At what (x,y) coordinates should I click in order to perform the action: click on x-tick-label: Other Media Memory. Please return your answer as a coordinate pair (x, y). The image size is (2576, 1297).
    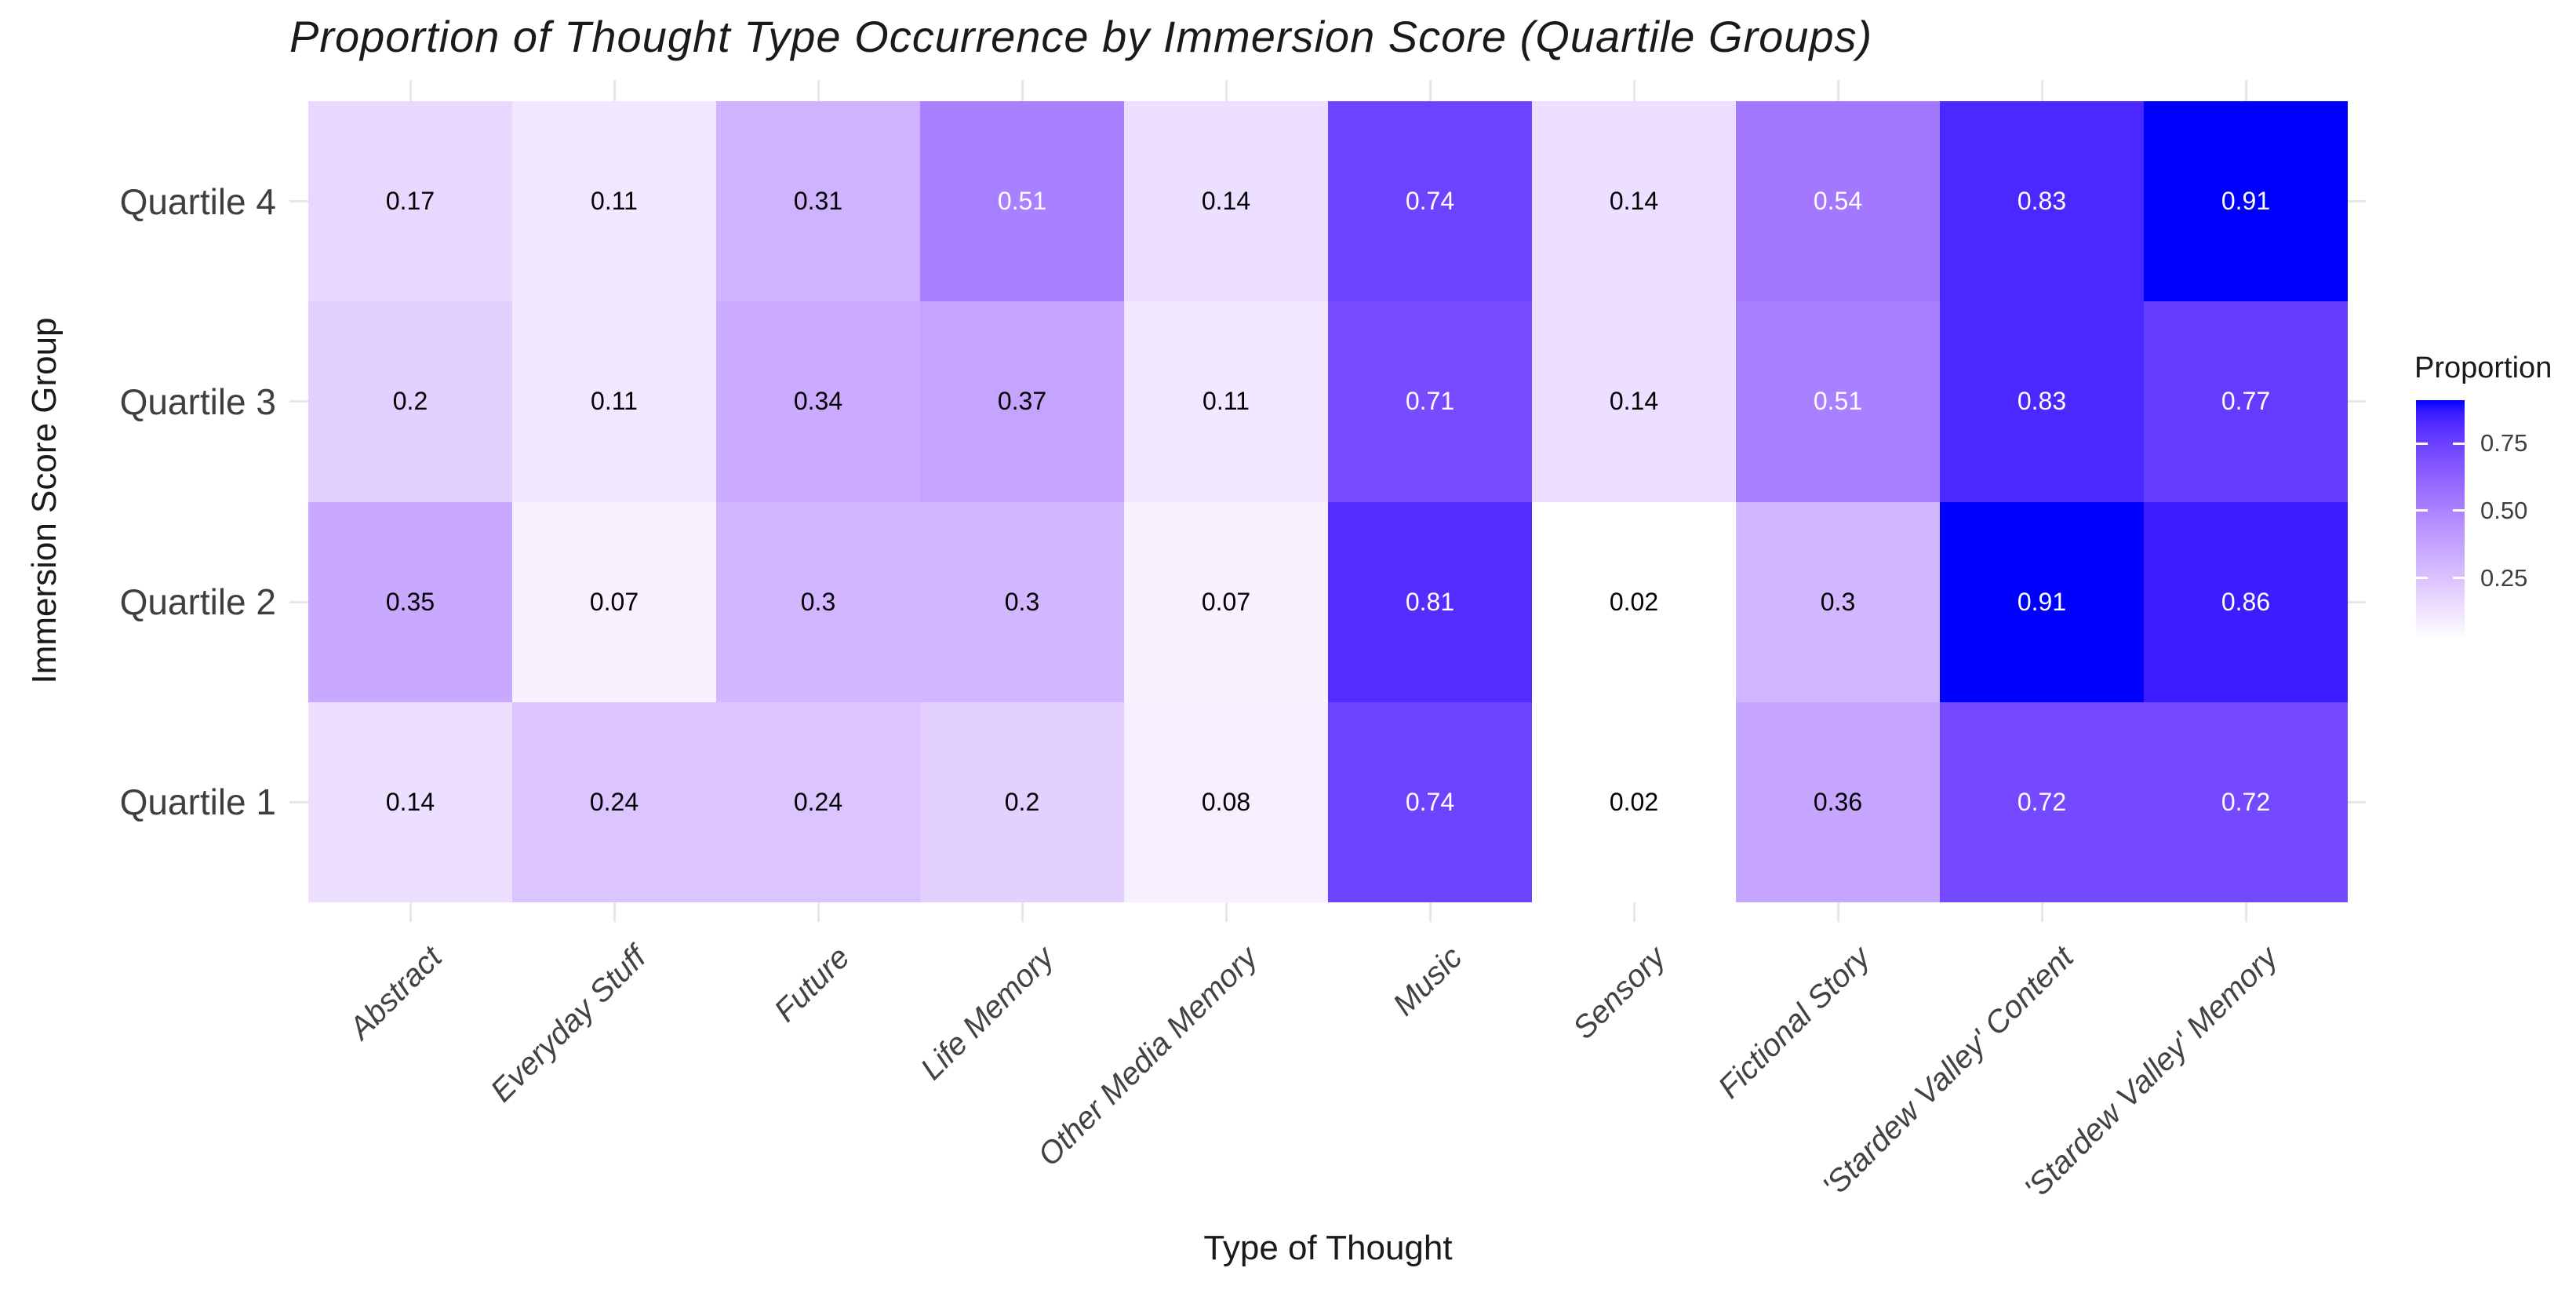
    Looking at the image, I should click on (1148, 1056).